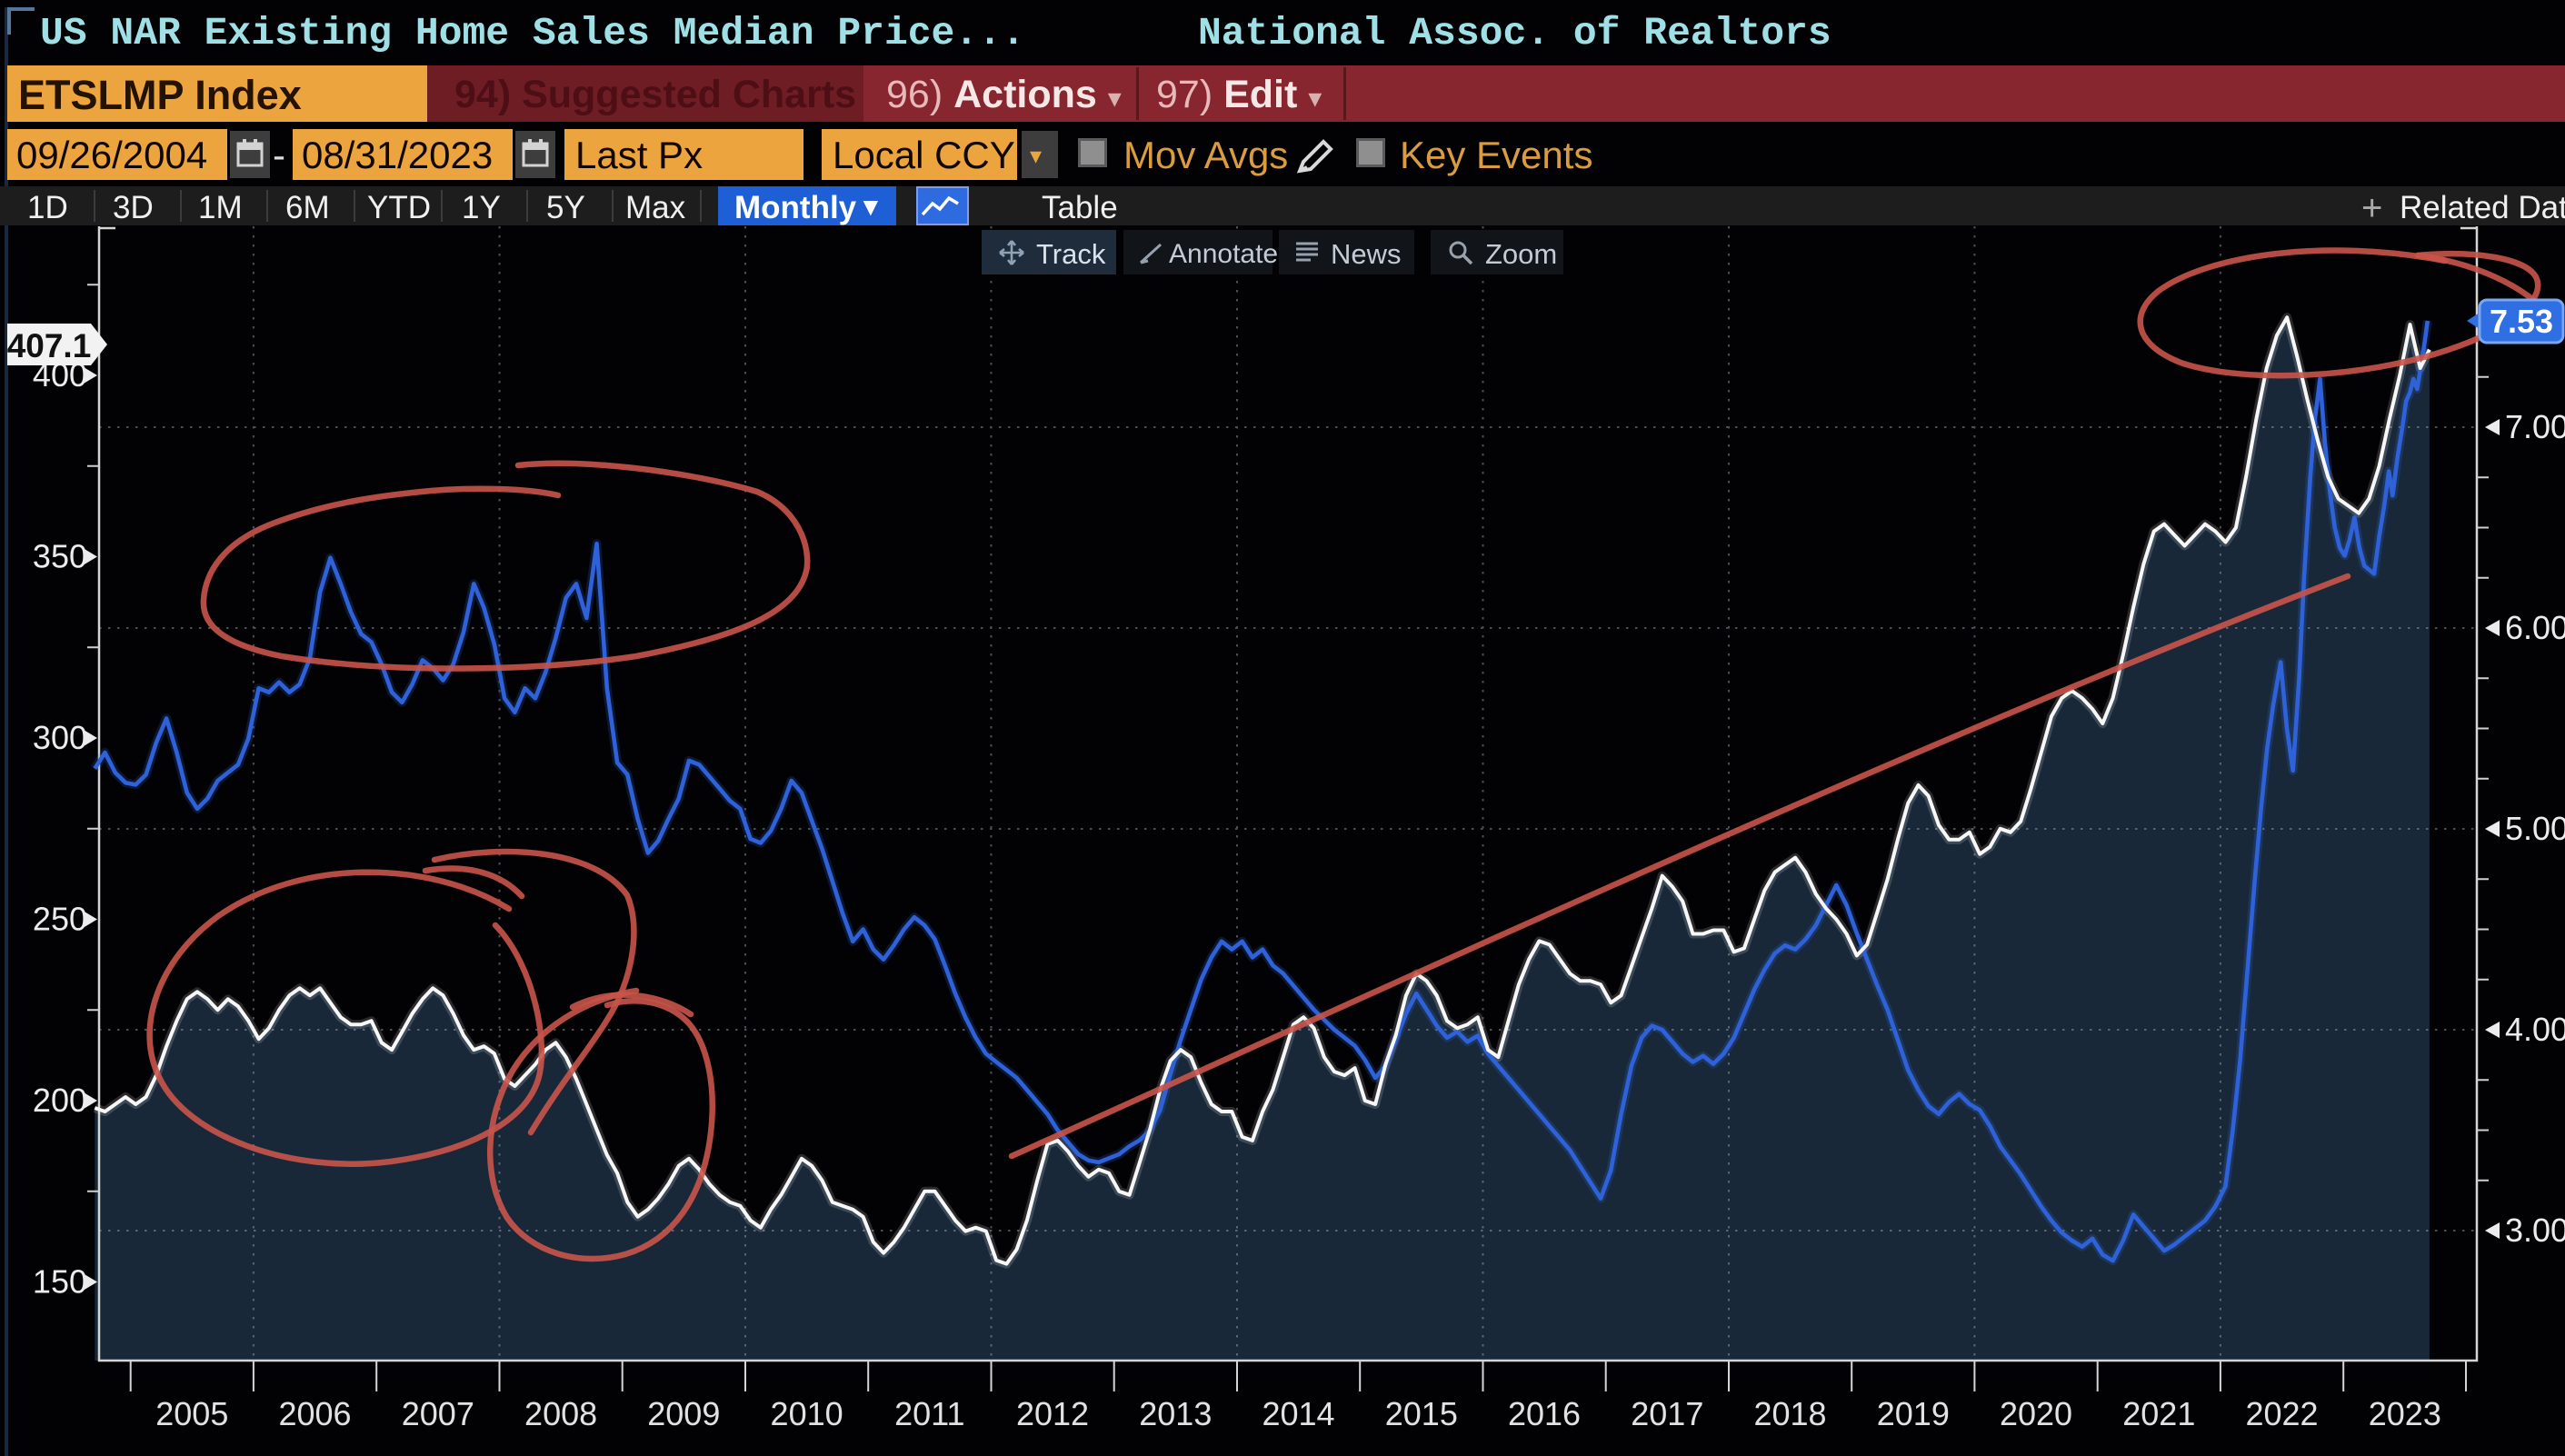 The width and height of the screenshot is (2565, 1456). I want to click on svg-text: 2018, so click(1789, 1414).